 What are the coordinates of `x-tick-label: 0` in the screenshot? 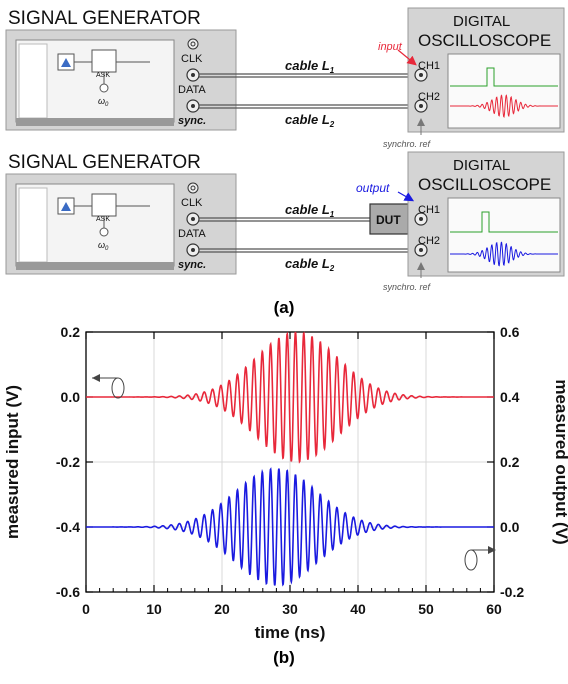 It's located at (86, 609).